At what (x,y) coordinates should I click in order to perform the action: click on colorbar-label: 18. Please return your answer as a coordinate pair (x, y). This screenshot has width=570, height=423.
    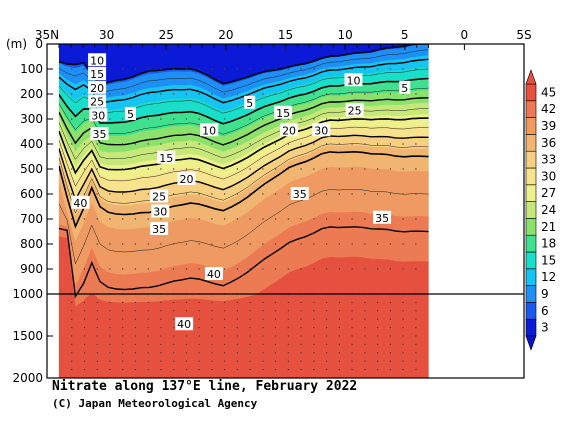
    Looking at the image, I should click on (548, 244).